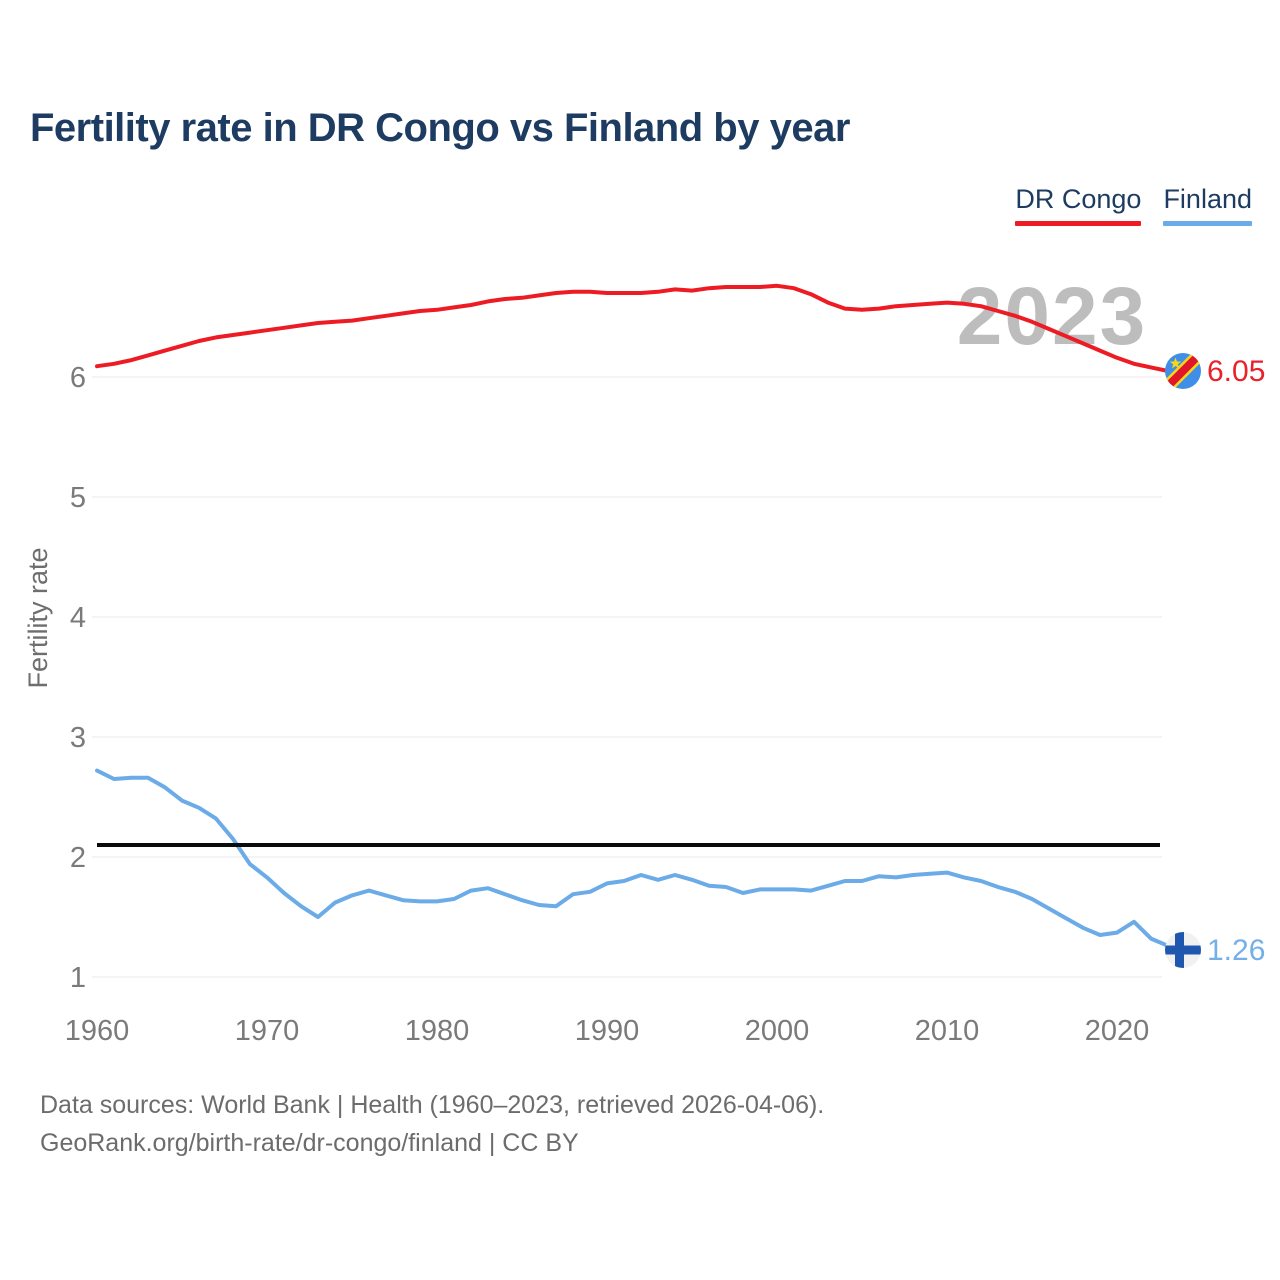 Image resolution: width=1280 pixels, height=1280 pixels. Describe the element at coordinates (1236, 371) in the screenshot. I see `dr-congo-value-label: 6.05` at that location.